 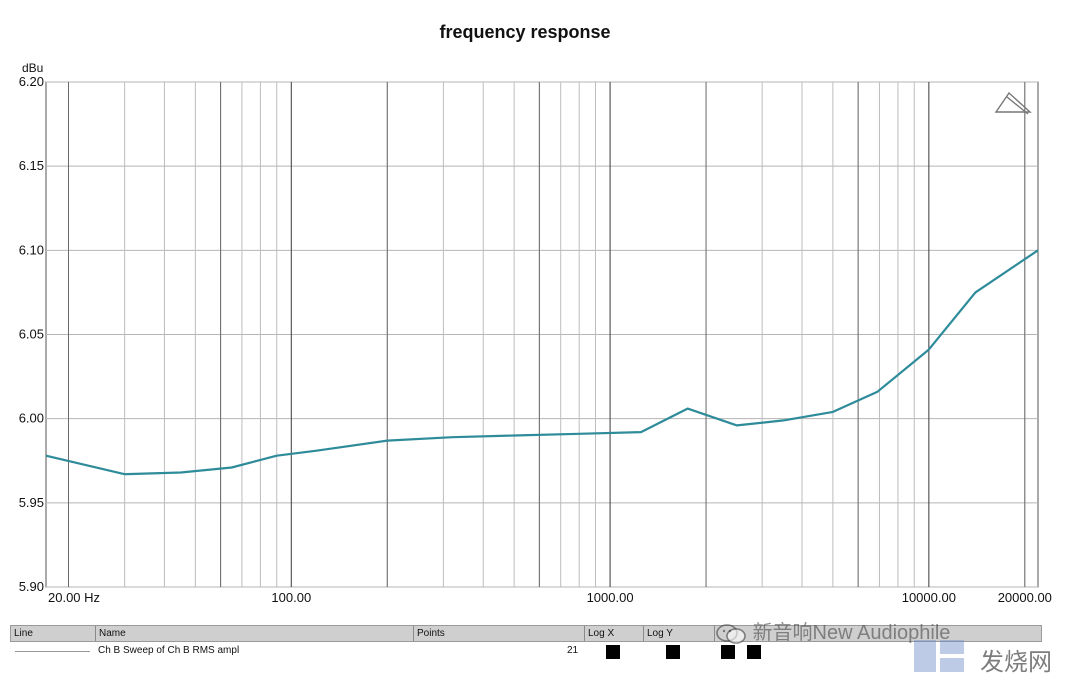 I want to click on x-tick-label: 100.00, so click(x=291, y=597).